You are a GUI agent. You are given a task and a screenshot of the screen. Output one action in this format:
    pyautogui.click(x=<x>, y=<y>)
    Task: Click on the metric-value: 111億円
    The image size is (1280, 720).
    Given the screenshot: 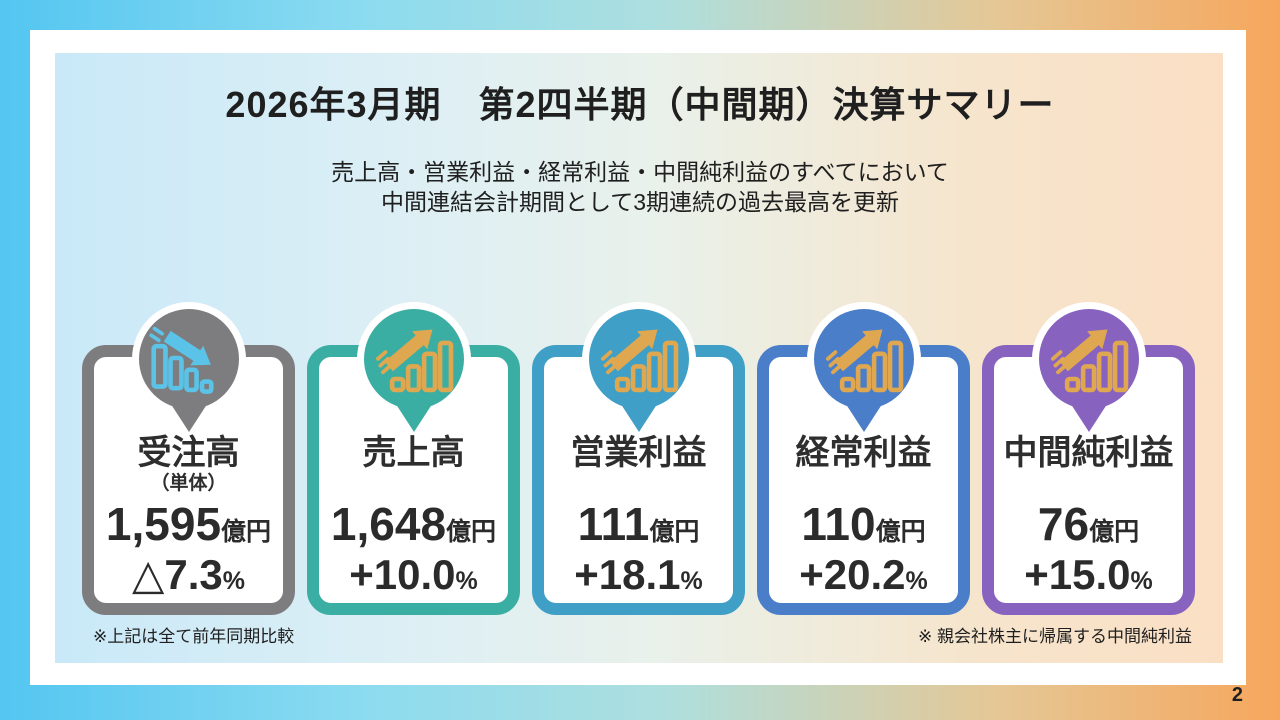 What is the action you would take?
    pyautogui.click(x=638, y=524)
    